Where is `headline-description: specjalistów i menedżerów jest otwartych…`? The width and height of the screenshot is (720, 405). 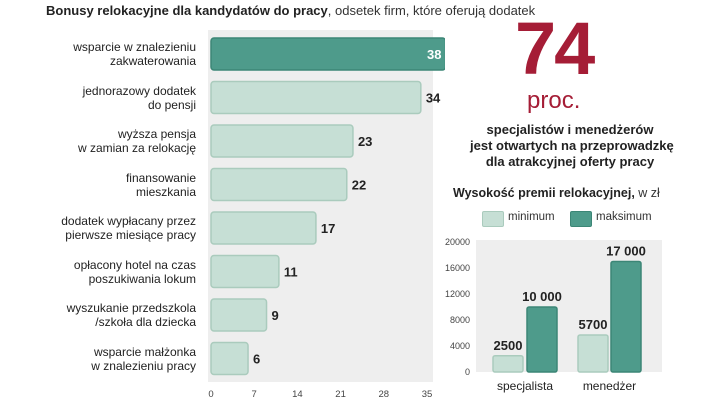
headline-description: specjalistów i menedżerów jest otwartych… is located at coordinates (572, 145).